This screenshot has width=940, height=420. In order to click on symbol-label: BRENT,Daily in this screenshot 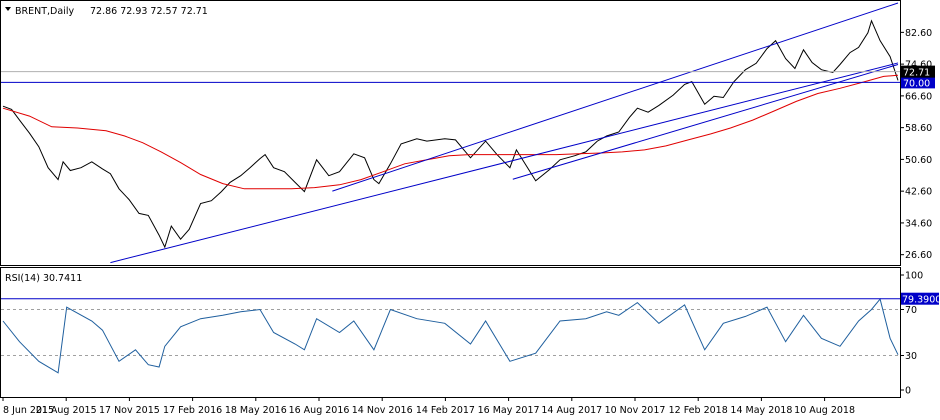, I will do `click(44, 11)`.